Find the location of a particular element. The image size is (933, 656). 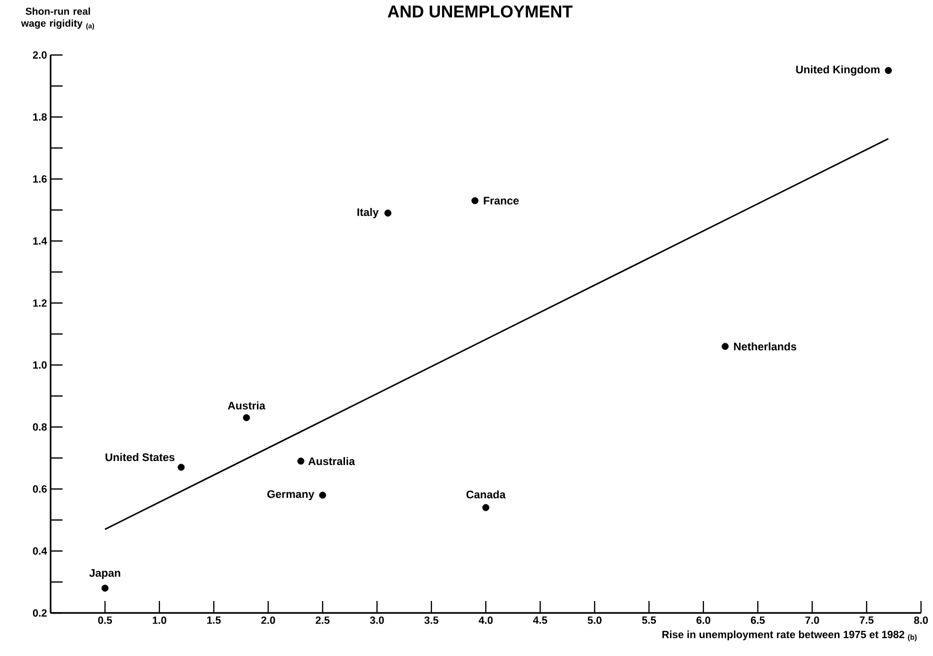

x-tick-label: 0.5 is located at coordinates (105, 620).